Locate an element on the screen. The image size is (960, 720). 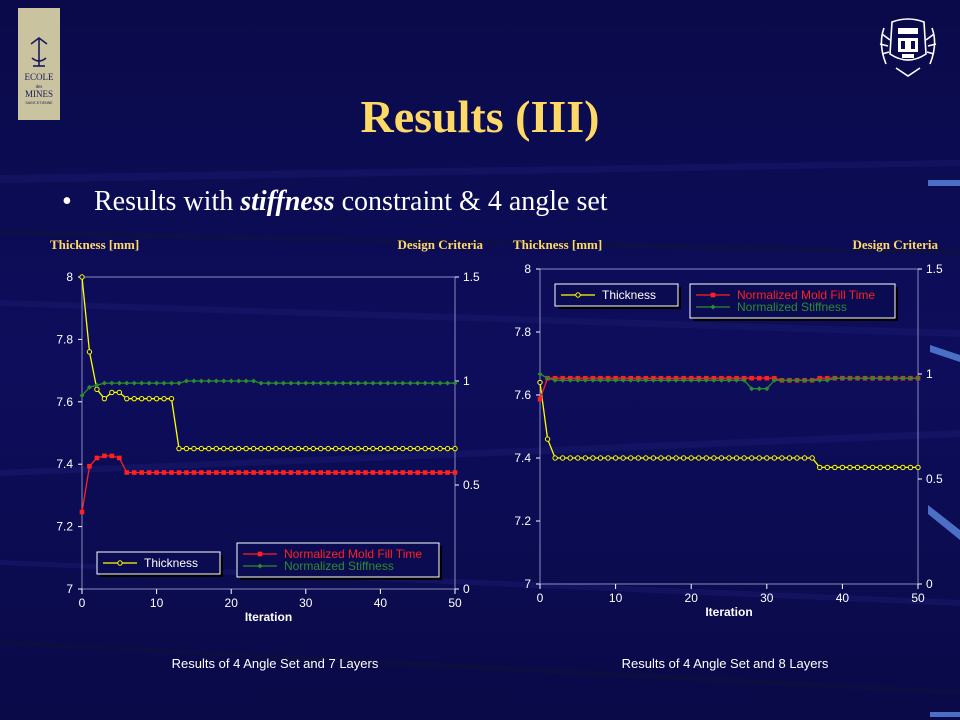
chart-8-layers-right-y-tick-label: 1.5 is located at coordinates (934, 269).